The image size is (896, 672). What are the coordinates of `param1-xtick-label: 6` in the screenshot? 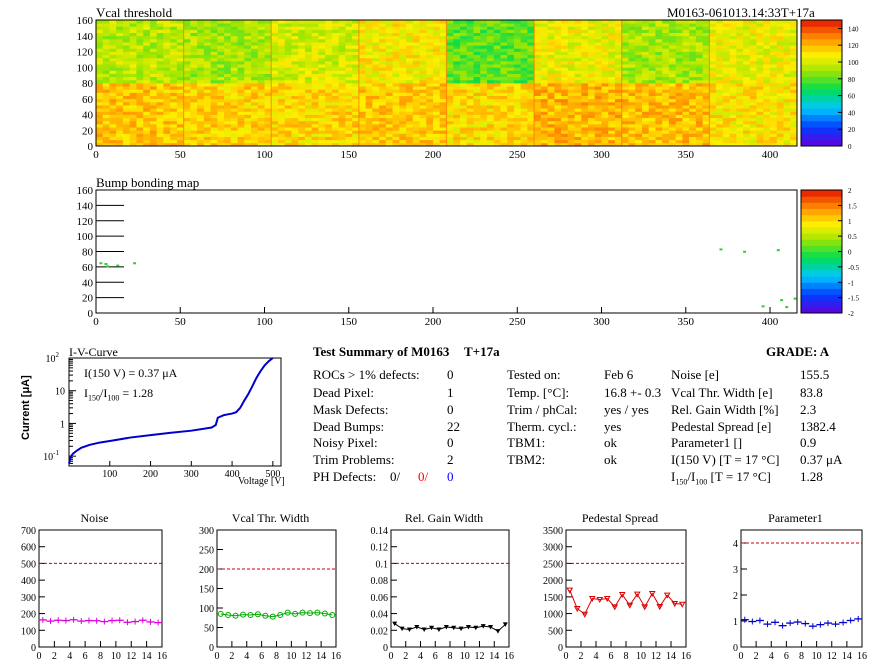 It's located at (786, 656).